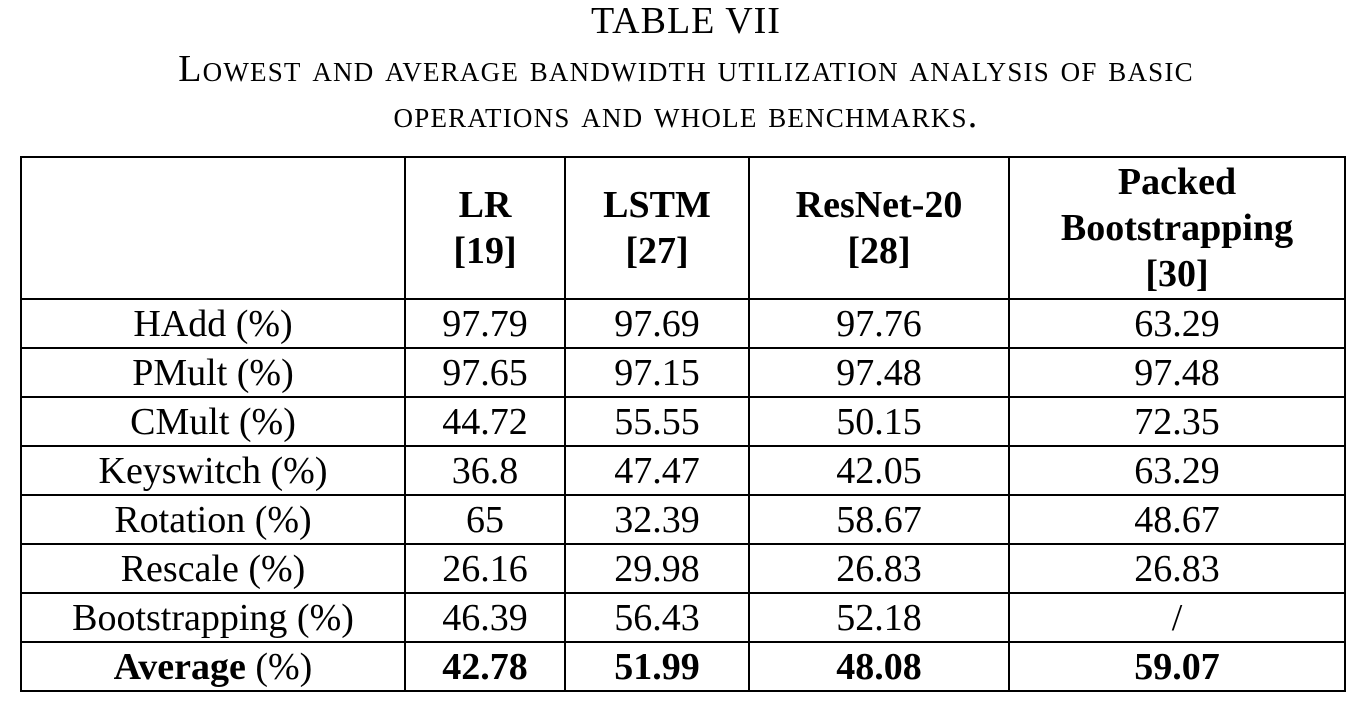 The image size is (1372, 712). Describe the element at coordinates (879, 323) in the screenshot. I see `table-cell: 97.76` at that location.